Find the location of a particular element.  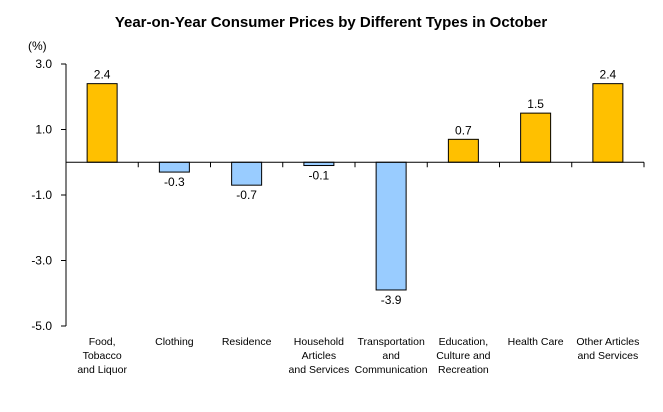

y-unit-label: (%) is located at coordinates (37, 46).